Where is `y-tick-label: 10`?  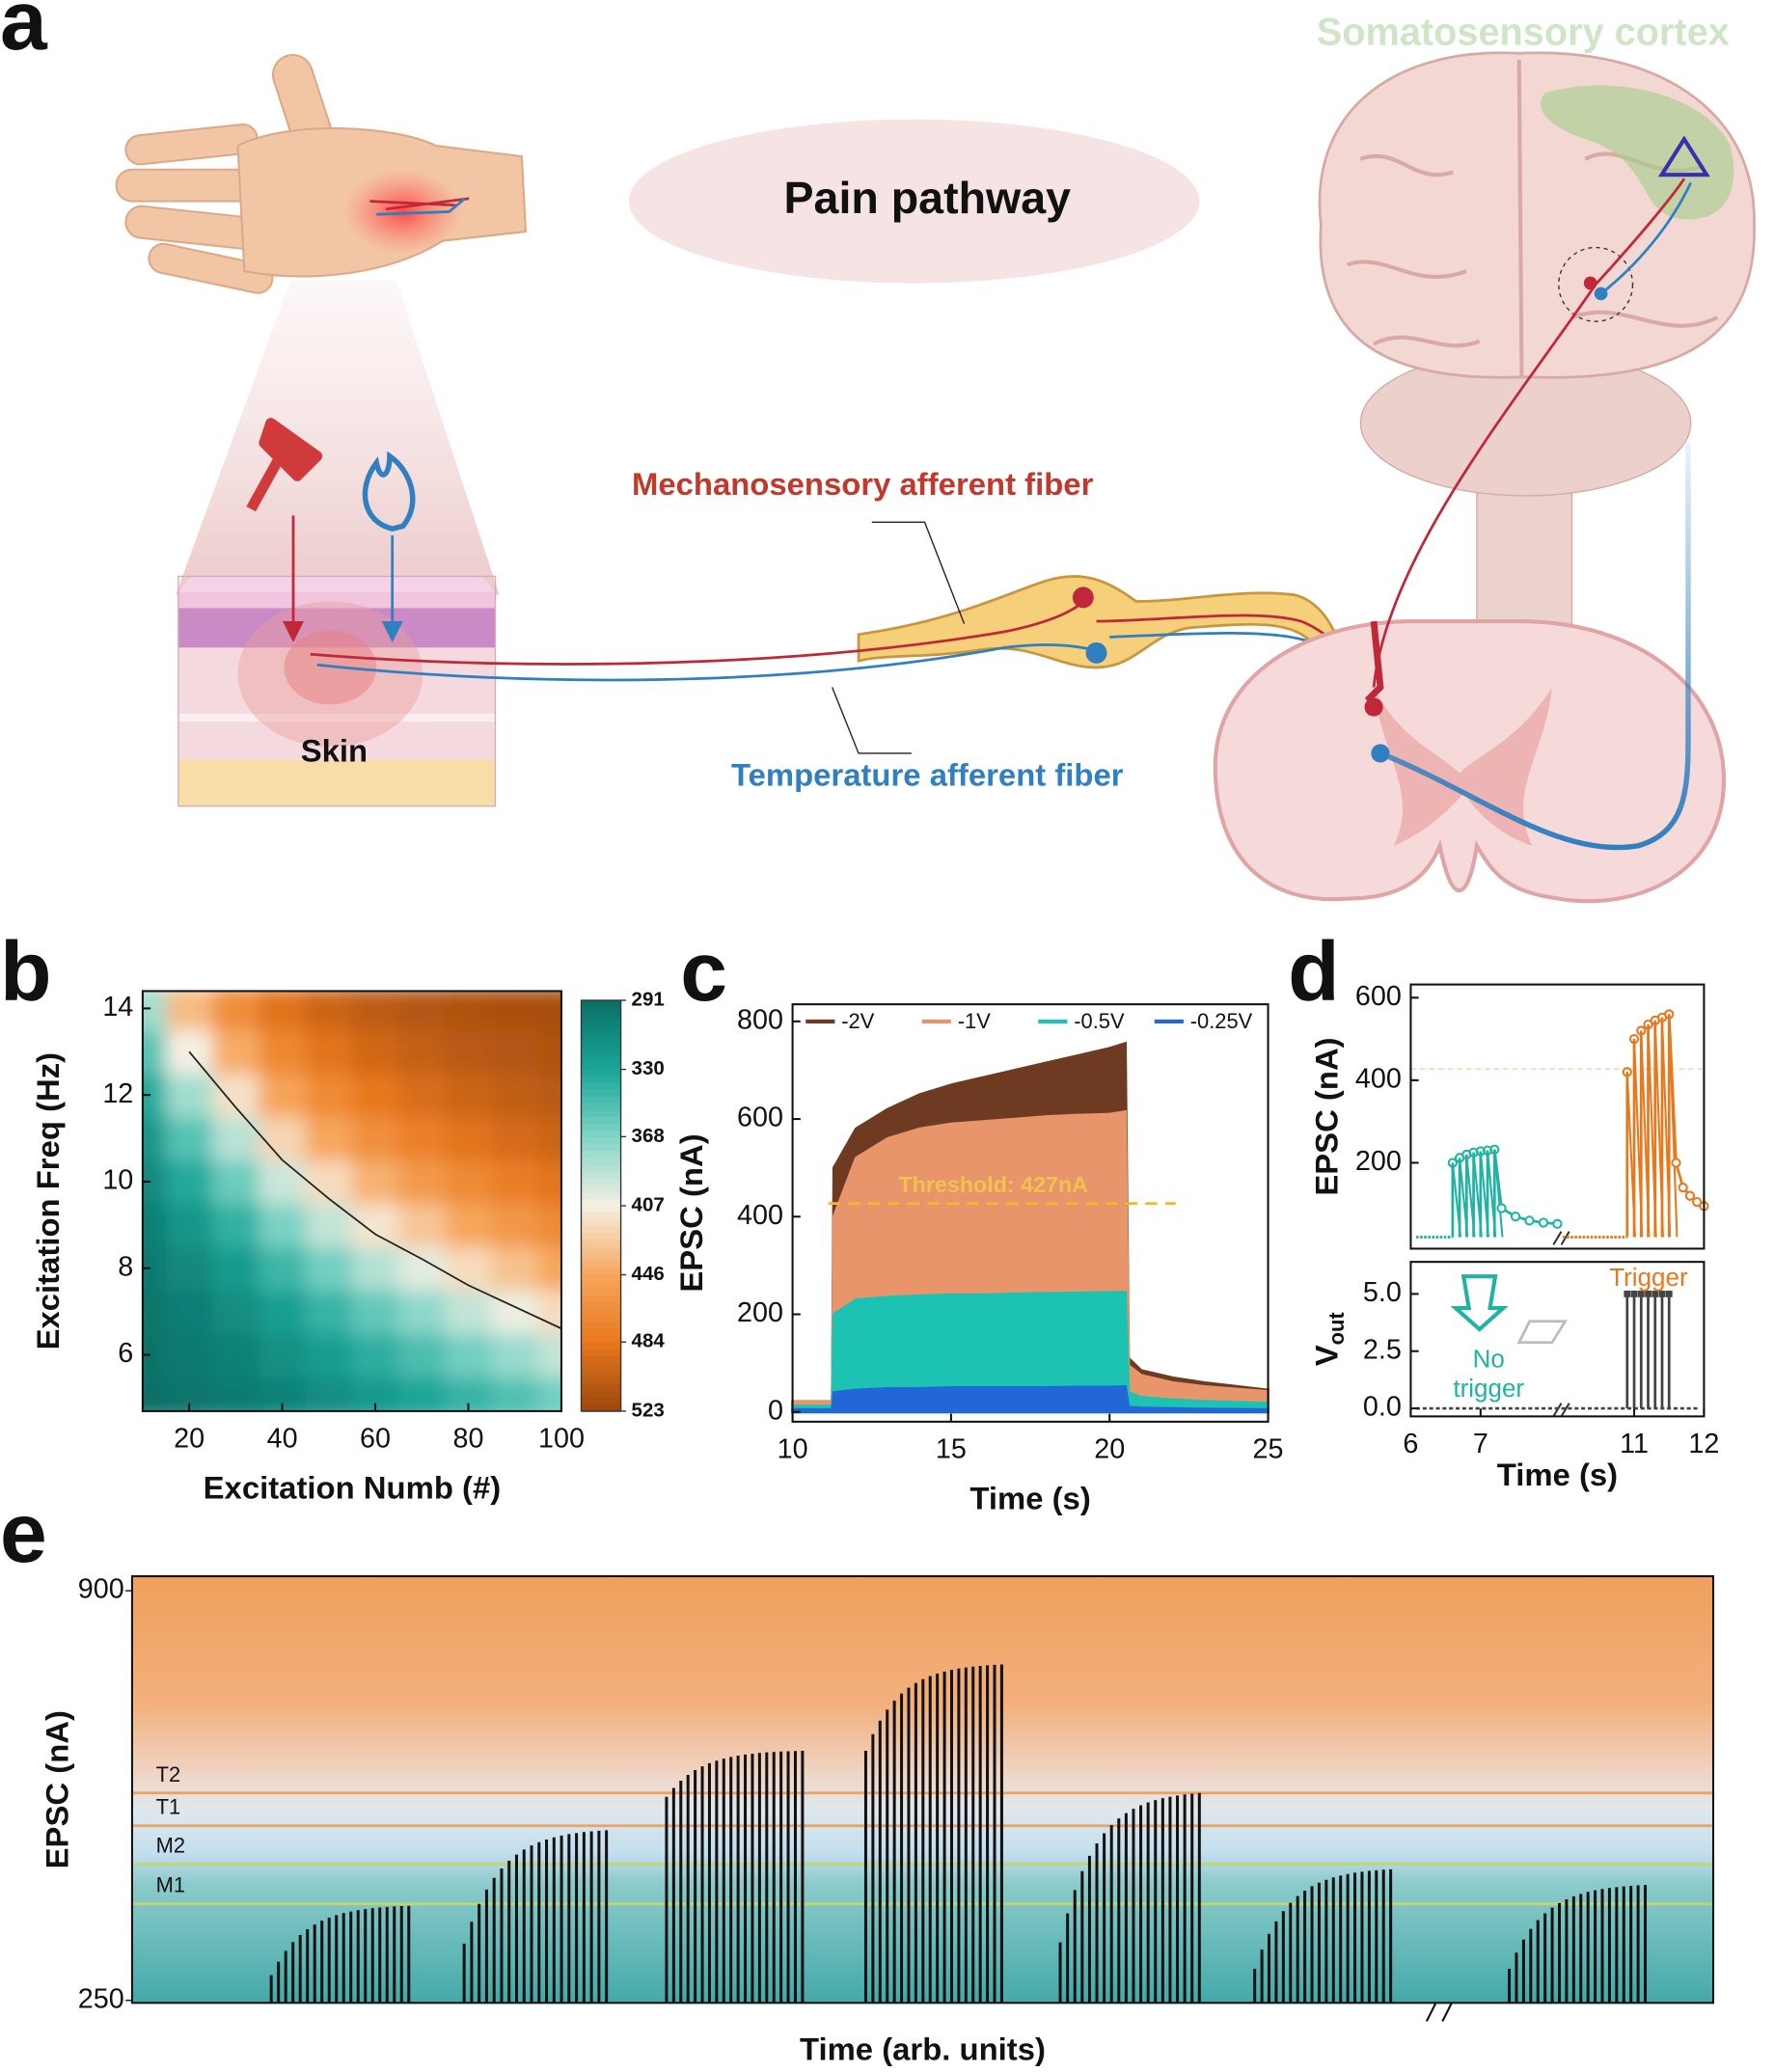
y-tick-label: 10 is located at coordinates (117, 1180).